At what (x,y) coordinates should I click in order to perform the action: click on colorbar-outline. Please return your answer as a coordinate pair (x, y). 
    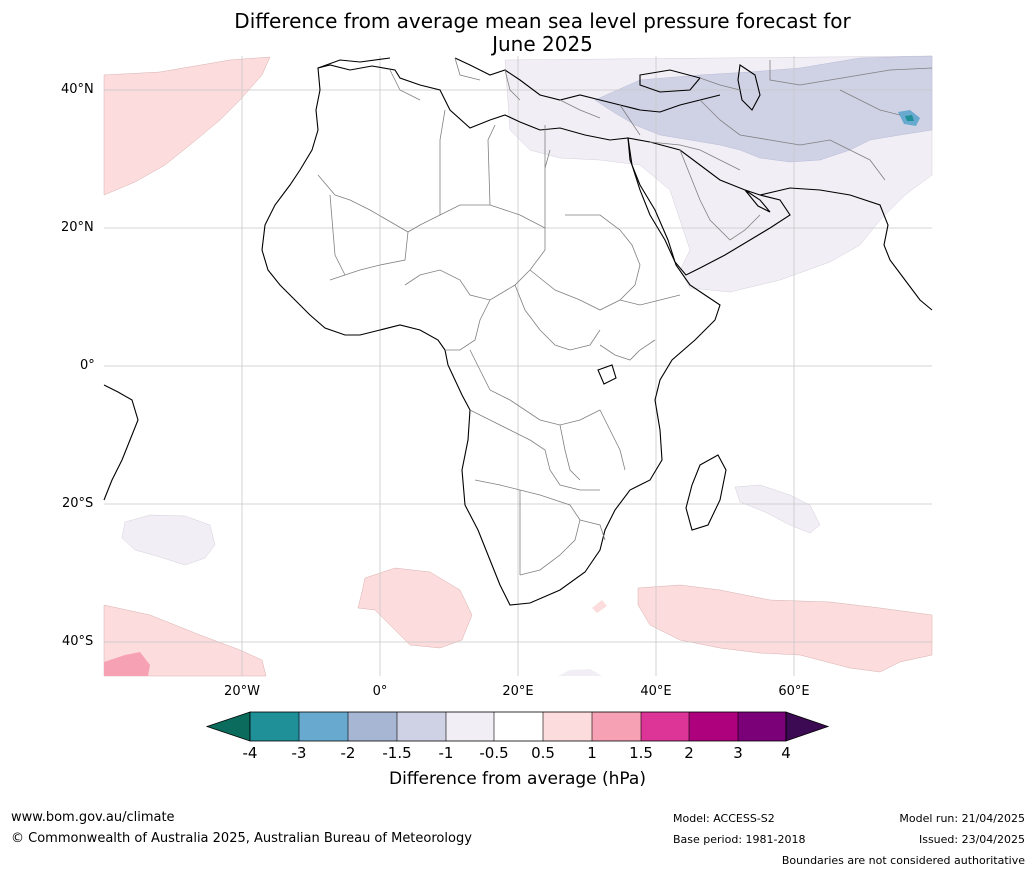
    Looking at the image, I should click on (518, 726).